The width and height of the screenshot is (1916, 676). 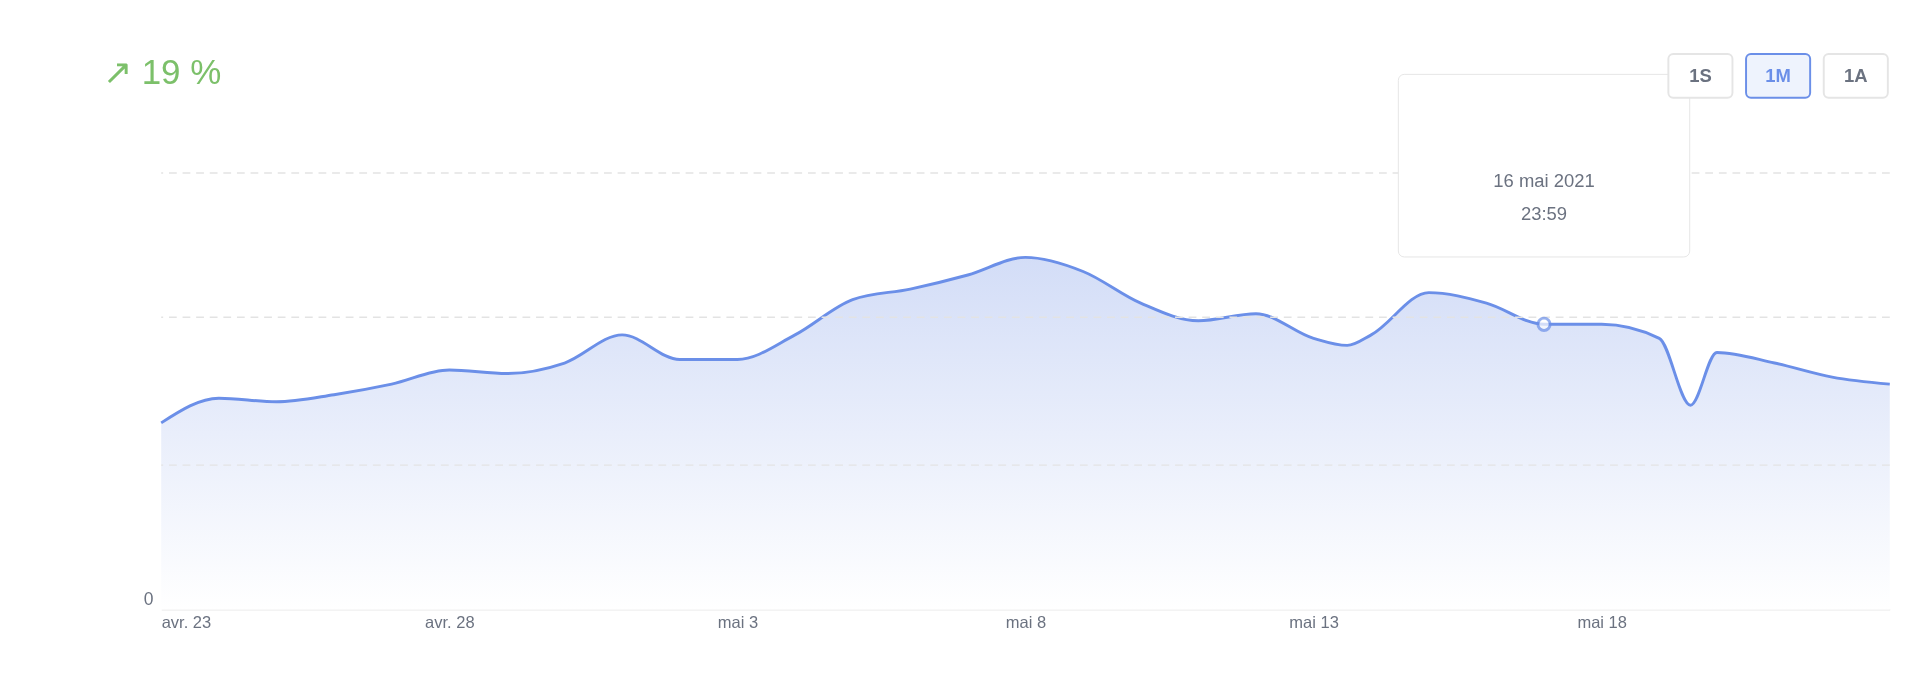 I want to click on x-tick-label: mai 18, so click(x=1602, y=622).